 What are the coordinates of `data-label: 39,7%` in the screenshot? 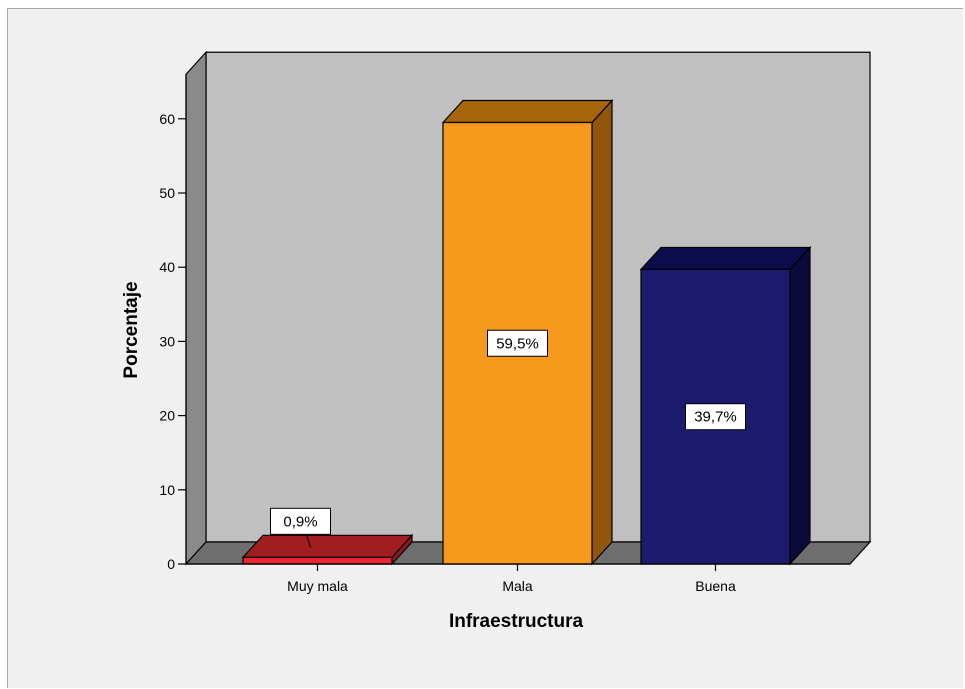 It's located at (715, 417).